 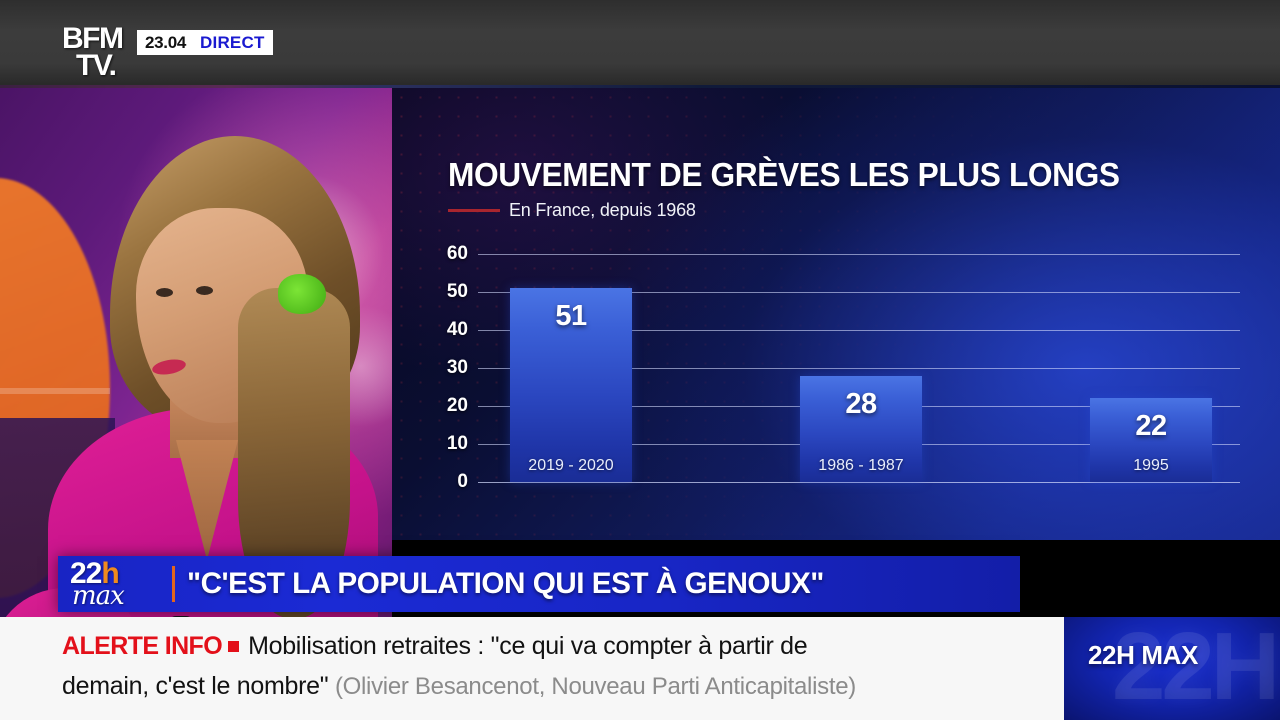 What do you see at coordinates (457, 405) in the screenshot?
I see `y-axis-tick-label: 20` at bounding box center [457, 405].